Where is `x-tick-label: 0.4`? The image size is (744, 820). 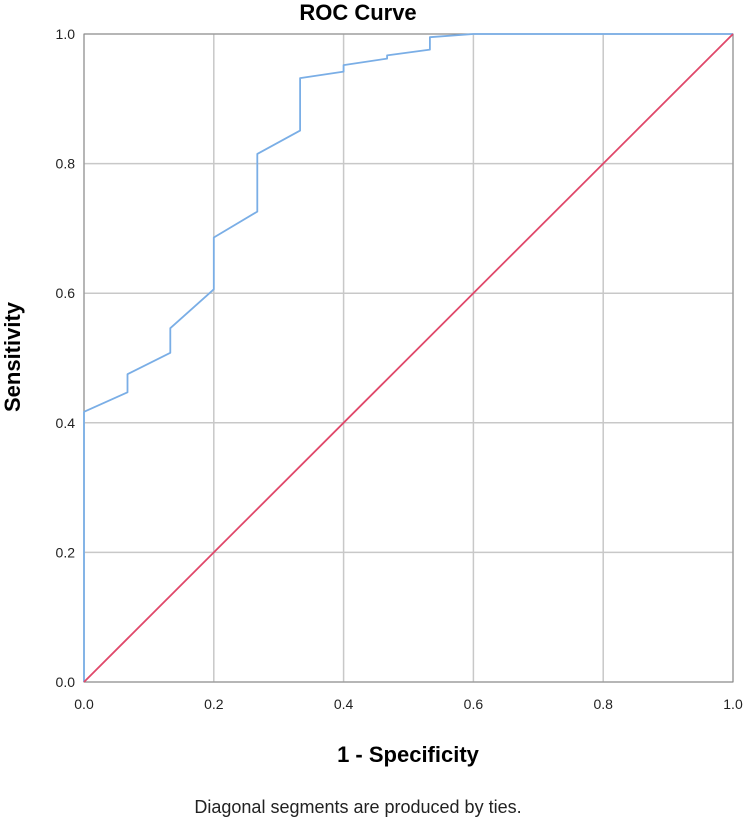
x-tick-label: 0.4 is located at coordinates (344, 704).